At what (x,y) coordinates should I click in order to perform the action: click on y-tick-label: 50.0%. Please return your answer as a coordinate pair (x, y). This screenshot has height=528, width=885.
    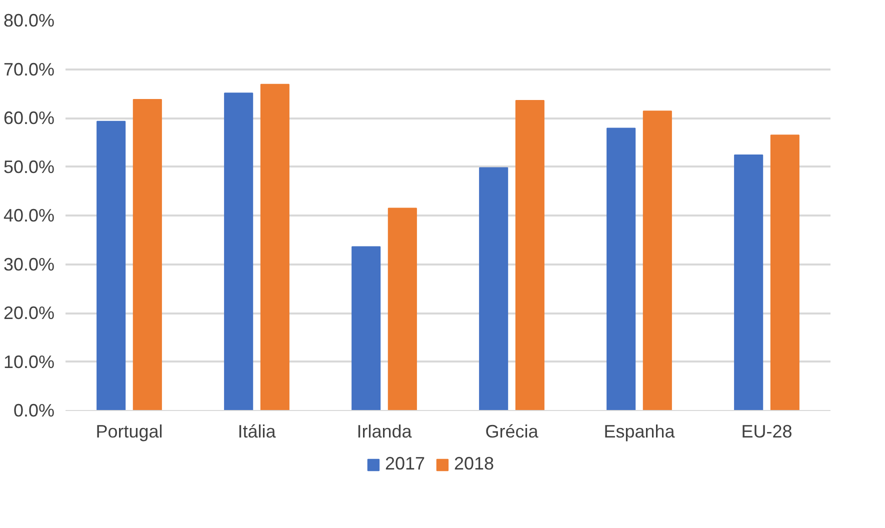
    Looking at the image, I should click on (29, 166).